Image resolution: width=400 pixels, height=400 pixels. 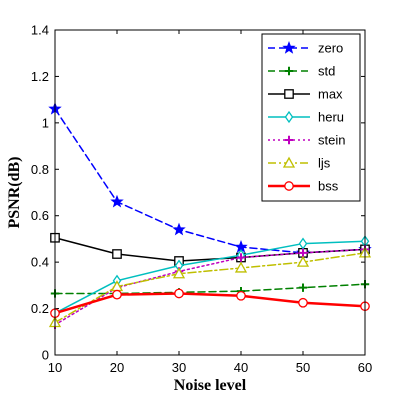 What do you see at coordinates (306, 117) in the screenshot?
I see `legend-item-heru: heru` at bounding box center [306, 117].